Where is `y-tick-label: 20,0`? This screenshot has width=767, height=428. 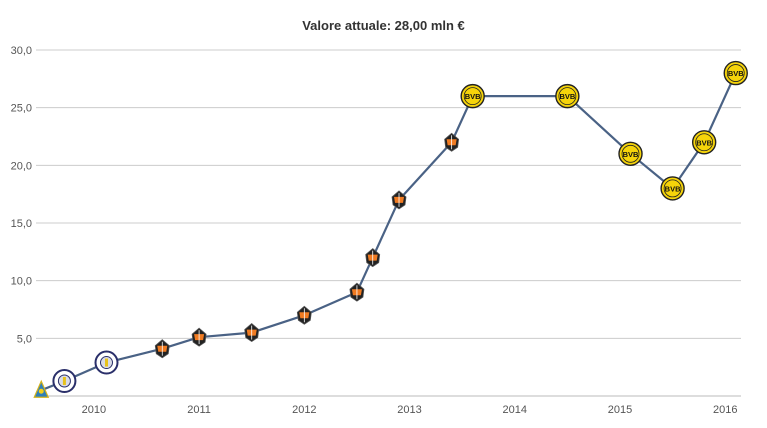 y-tick-label: 20,0 is located at coordinates (21, 166).